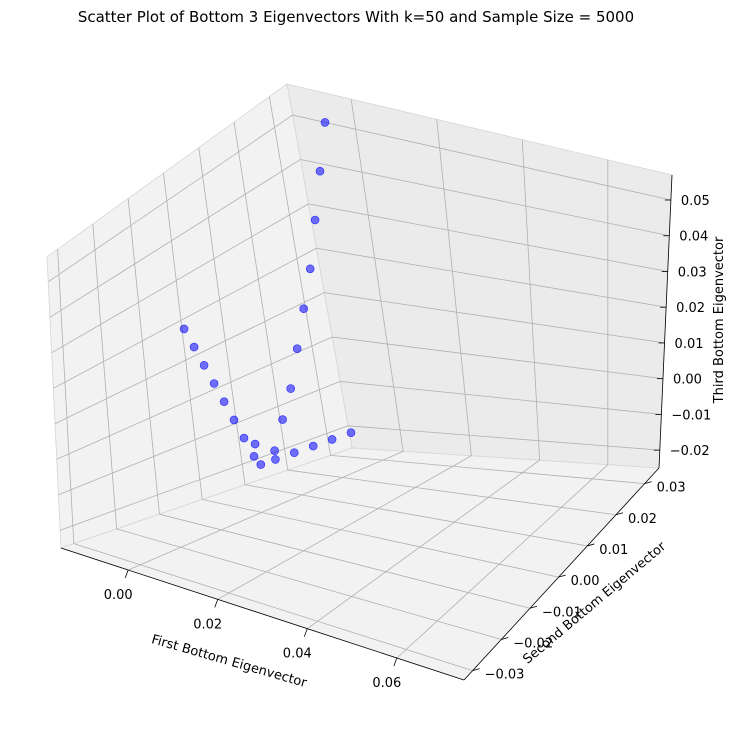 The height and width of the screenshot is (733, 742). I want to click on x-tick-label: 0.00, so click(118, 595).